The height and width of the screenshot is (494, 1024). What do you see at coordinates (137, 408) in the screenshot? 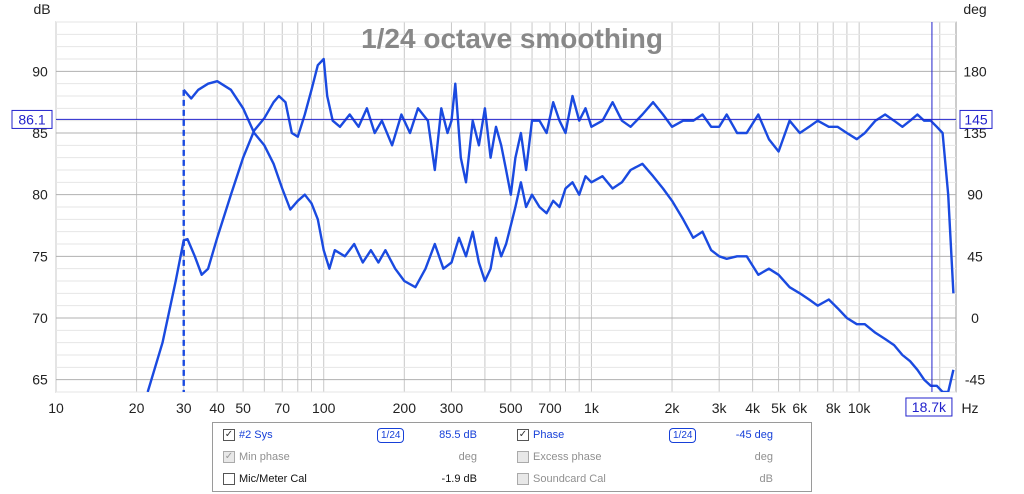
I see `x-tick-label: 20` at bounding box center [137, 408].